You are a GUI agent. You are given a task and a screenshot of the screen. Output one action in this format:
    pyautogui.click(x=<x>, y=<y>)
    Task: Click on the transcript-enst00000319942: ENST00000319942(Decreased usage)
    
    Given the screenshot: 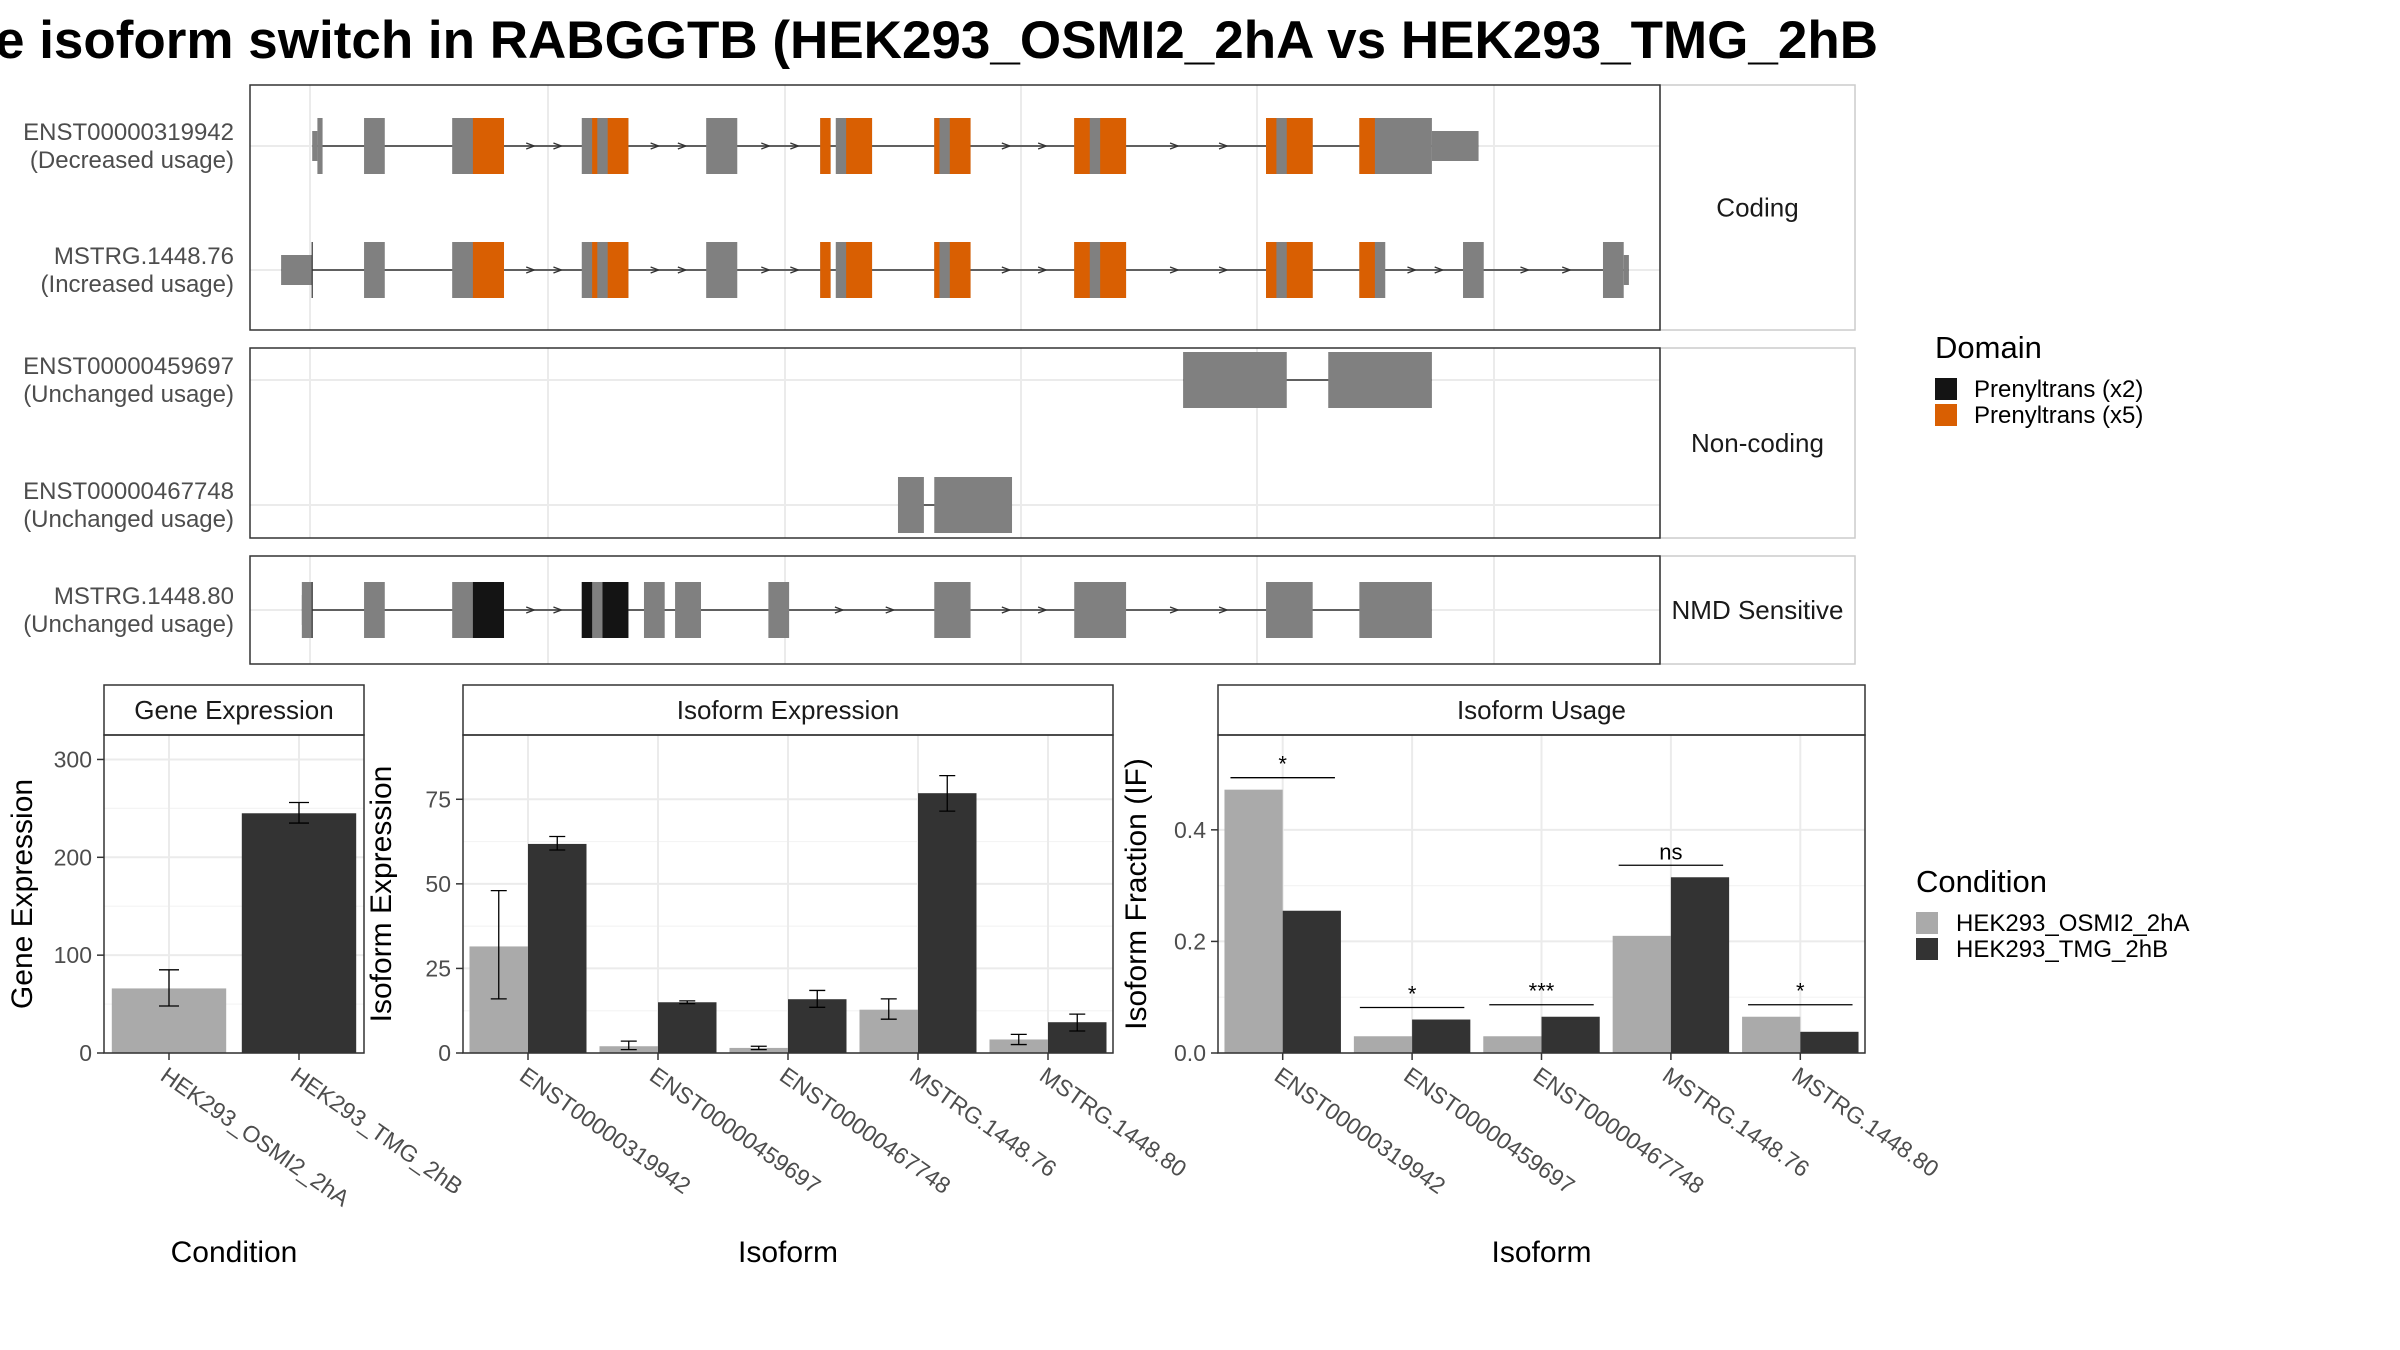 What is the action you would take?
    pyautogui.click(x=751, y=146)
    